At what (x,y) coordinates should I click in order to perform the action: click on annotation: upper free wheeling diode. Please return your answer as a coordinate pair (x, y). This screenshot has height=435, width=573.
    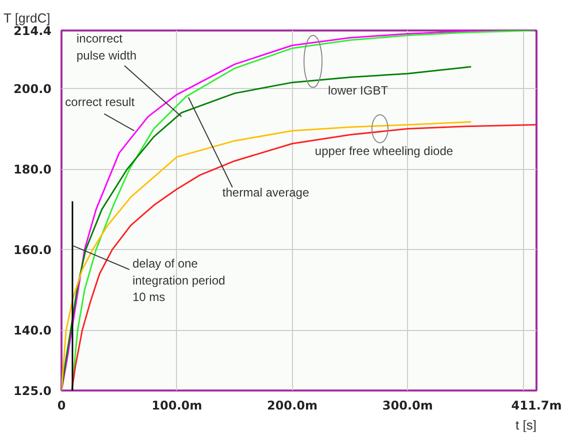
    Looking at the image, I should click on (384, 151).